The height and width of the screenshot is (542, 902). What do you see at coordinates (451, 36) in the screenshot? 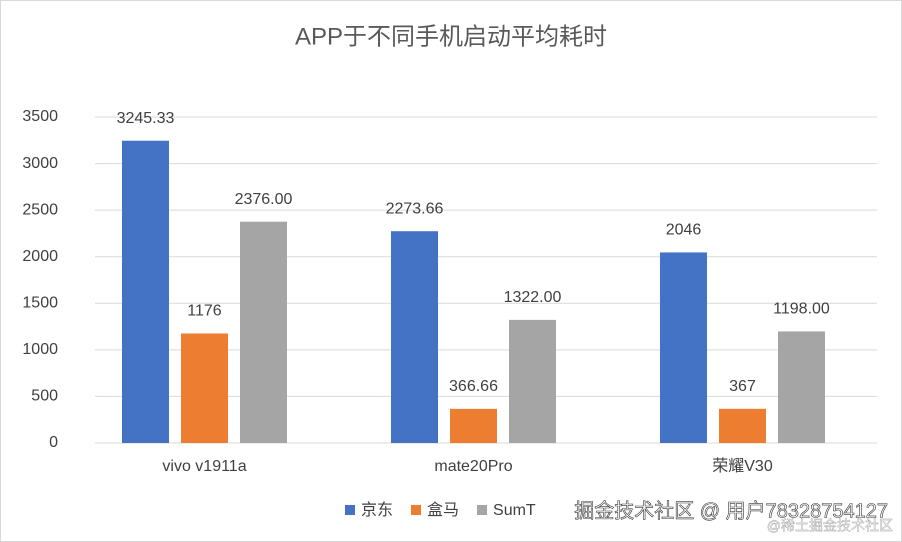
I see `chart-title: APP于不同手机启动平均耗时` at bounding box center [451, 36].